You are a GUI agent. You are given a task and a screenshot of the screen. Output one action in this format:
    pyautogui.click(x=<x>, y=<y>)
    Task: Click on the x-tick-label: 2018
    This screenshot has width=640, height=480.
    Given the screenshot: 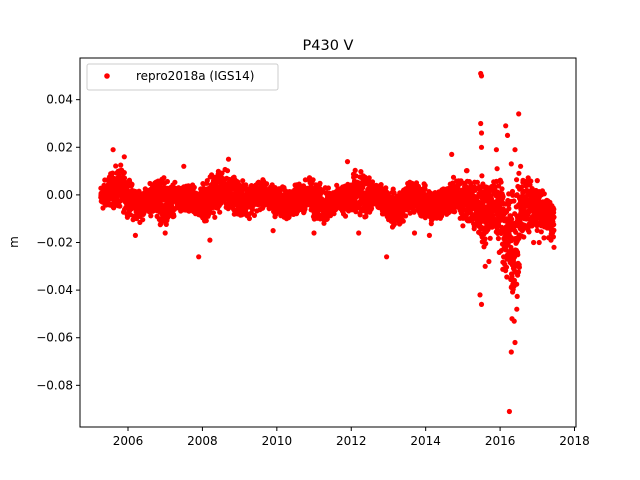 What is the action you would take?
    pyautogui.click(x=574, y=441)
    